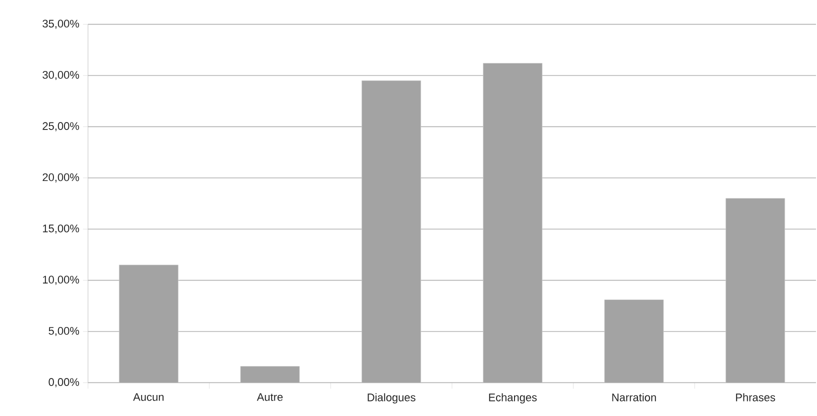 Image resolution: width=817 pixels, height=416 pixels. I want to click on y-tick-label: 0,00%, so click(64, 383).